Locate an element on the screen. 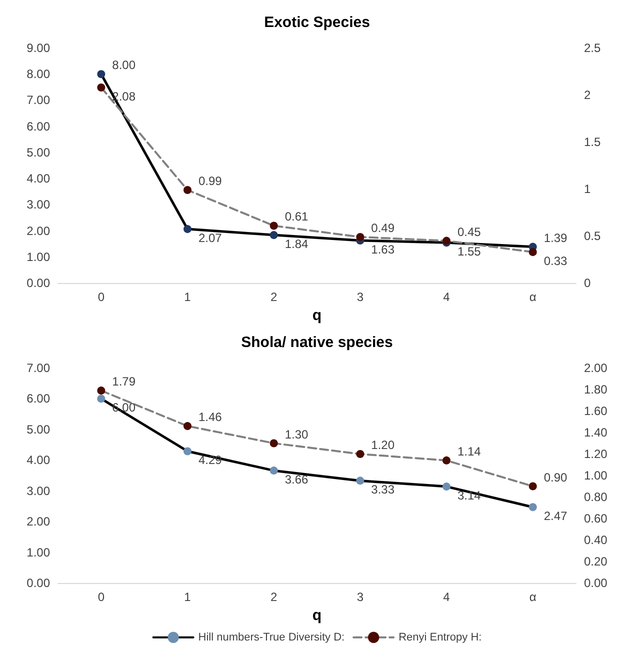 This screenshot has width=634, height=657. data-label: 2.07 is located at coordinates (210, 238).